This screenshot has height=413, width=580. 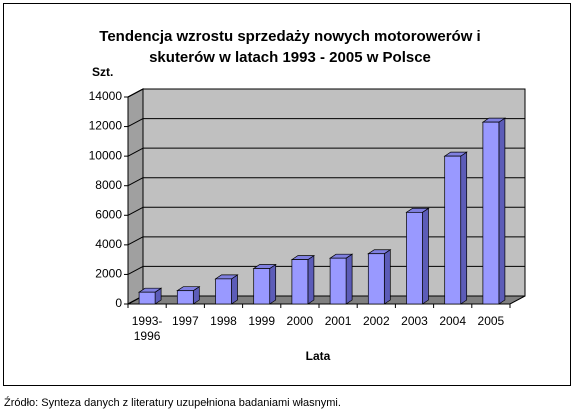 What do you see at coordinates (491, 321) in the screenshot?
I see `x-tick-label: 2005` at bounding box center [491, 321].